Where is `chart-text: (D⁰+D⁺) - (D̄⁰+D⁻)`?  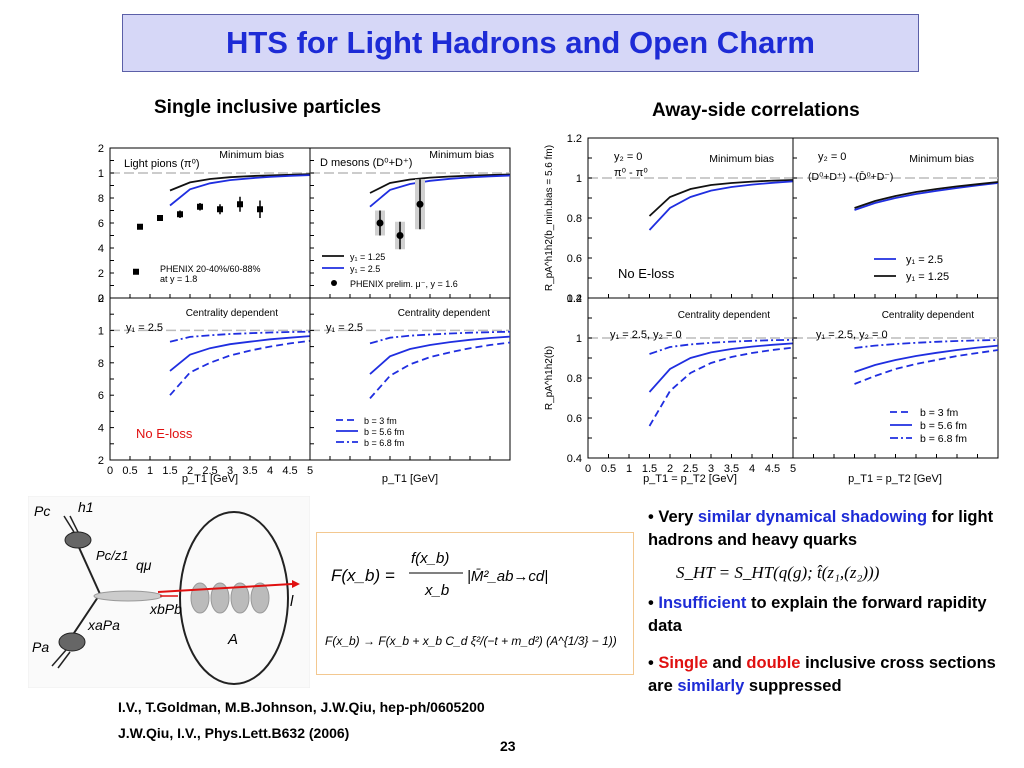 chart-text: (D⁰+D⁺) - (D̄⁰+D⁻) is located at coordinates (850, 176).